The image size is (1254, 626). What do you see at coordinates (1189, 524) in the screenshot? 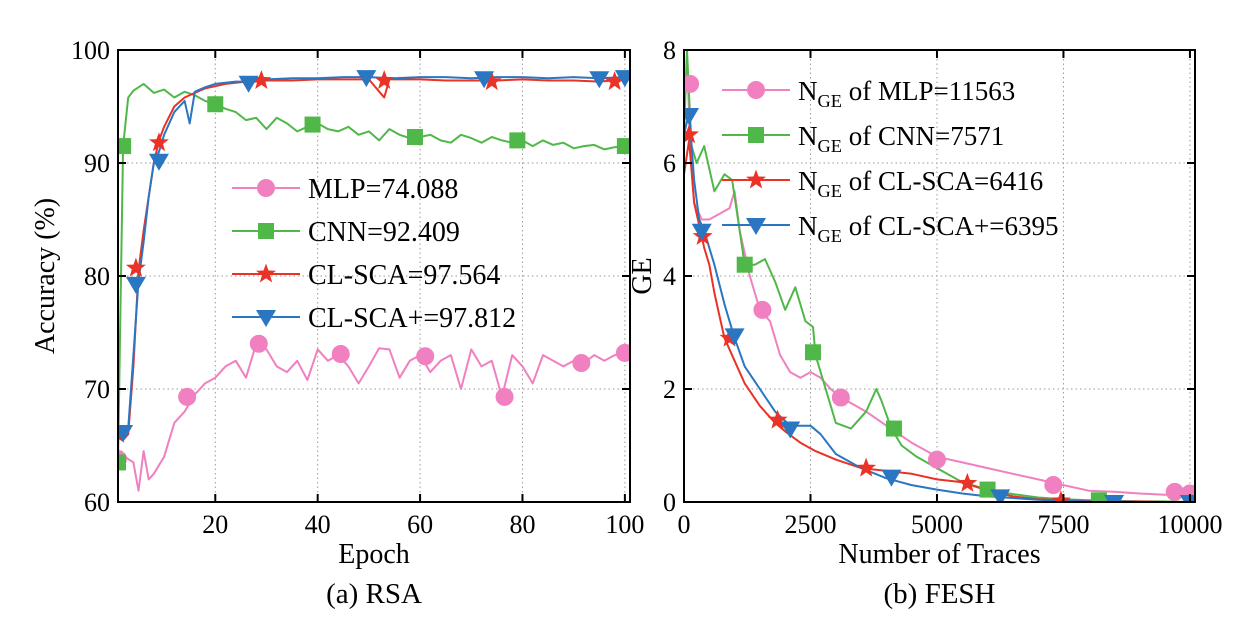
I see `fesh-x-tick-label: 10000` at bounding box center [1189, 524].